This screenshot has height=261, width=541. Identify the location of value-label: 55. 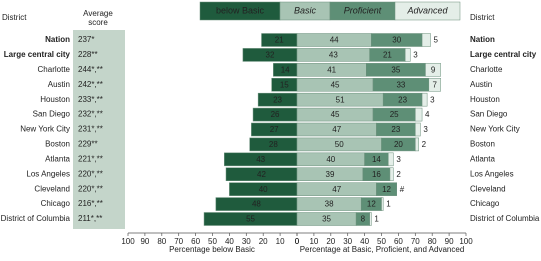
(250, 219).